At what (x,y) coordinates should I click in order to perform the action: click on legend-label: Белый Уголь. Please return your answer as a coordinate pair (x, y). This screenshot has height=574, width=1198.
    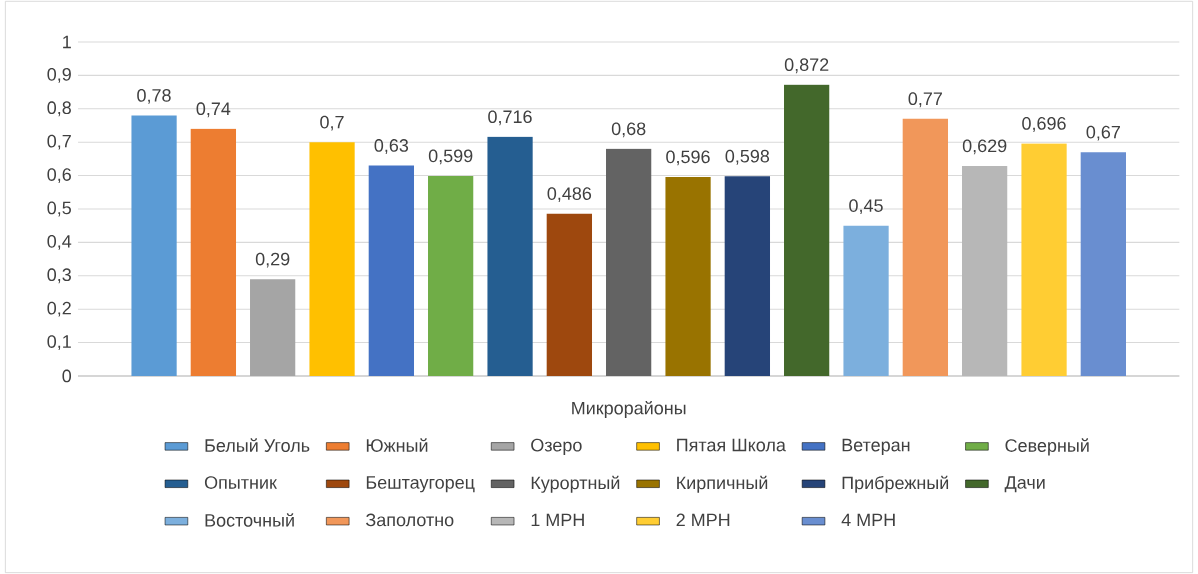
    Looking at the image, I should click on (257, 445).